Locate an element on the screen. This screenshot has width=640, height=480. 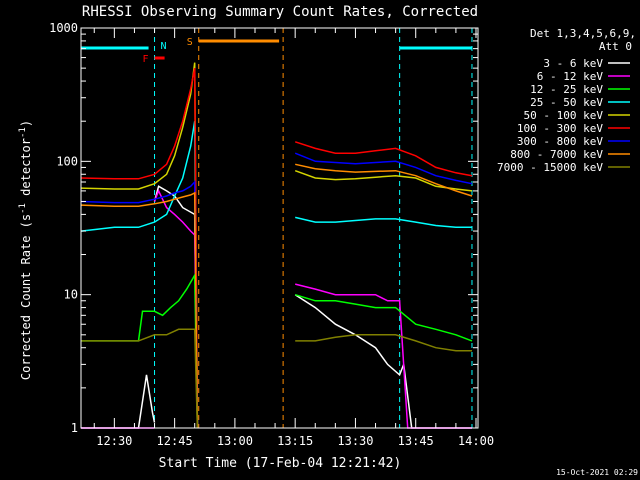
y-tick-label-3: 1000 is located at coordinates (63, 28).